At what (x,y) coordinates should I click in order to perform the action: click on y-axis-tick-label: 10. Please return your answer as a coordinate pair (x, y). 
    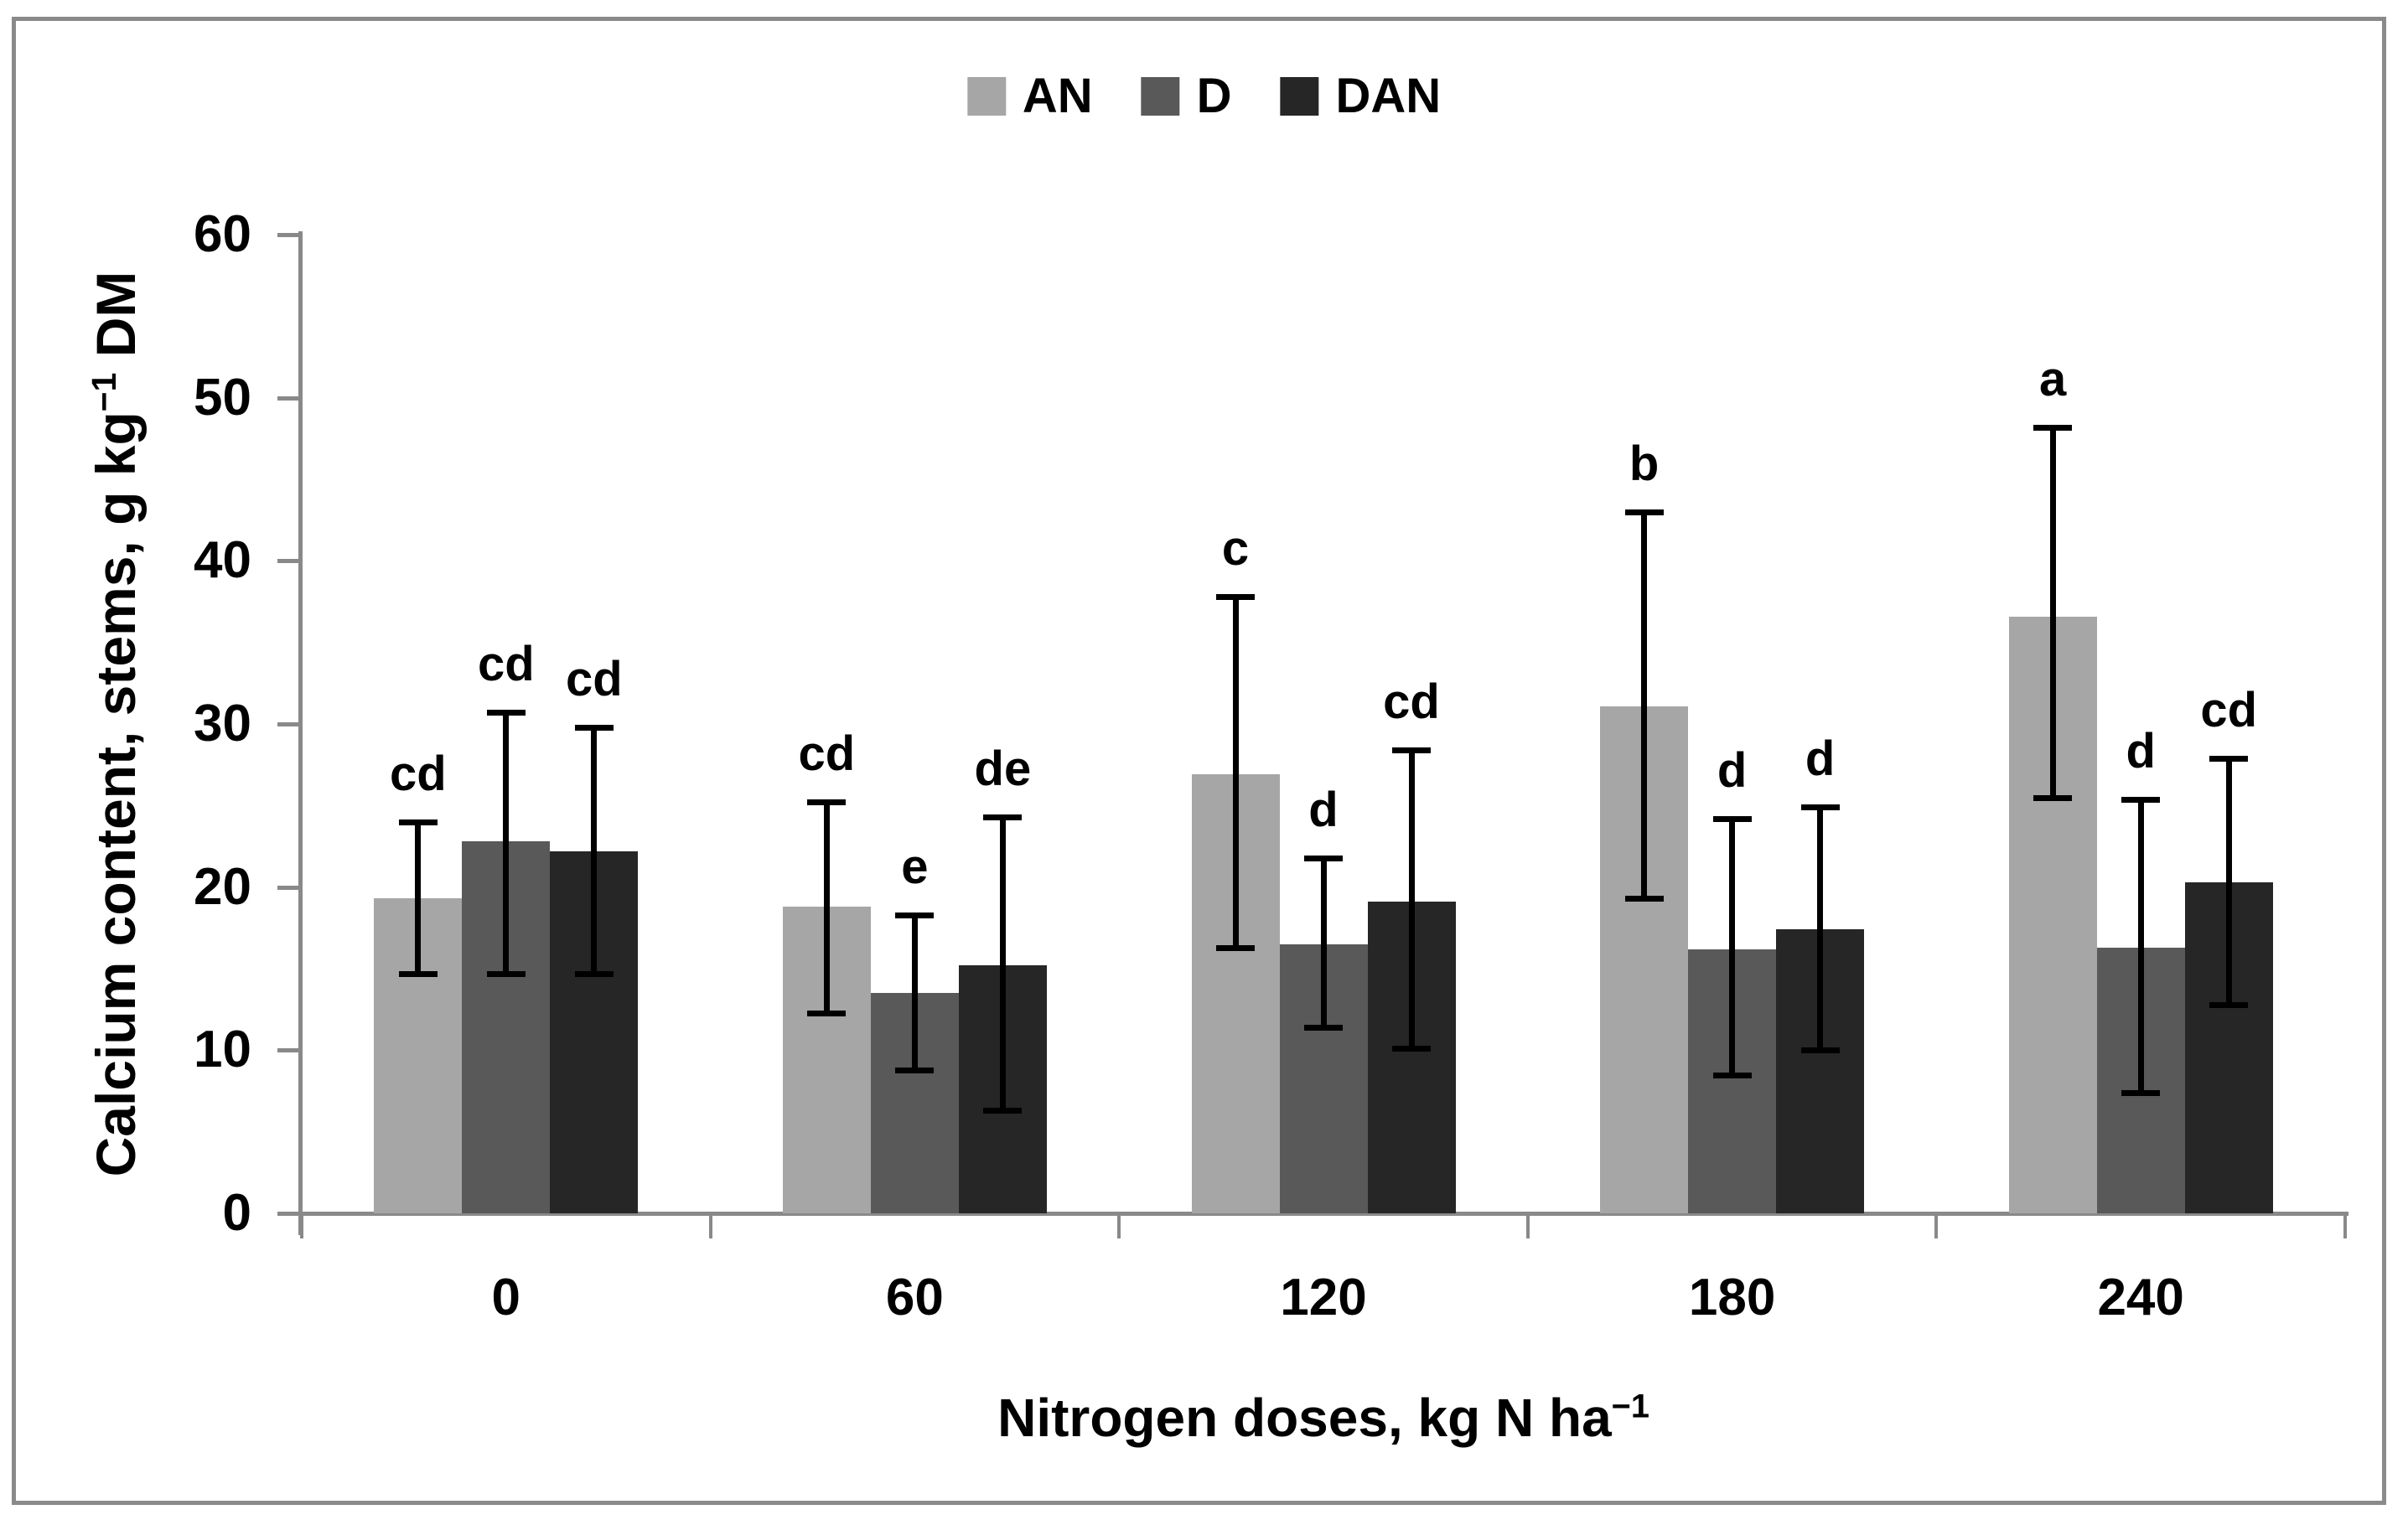
    Looking at the image, I should click on (223, 1050).